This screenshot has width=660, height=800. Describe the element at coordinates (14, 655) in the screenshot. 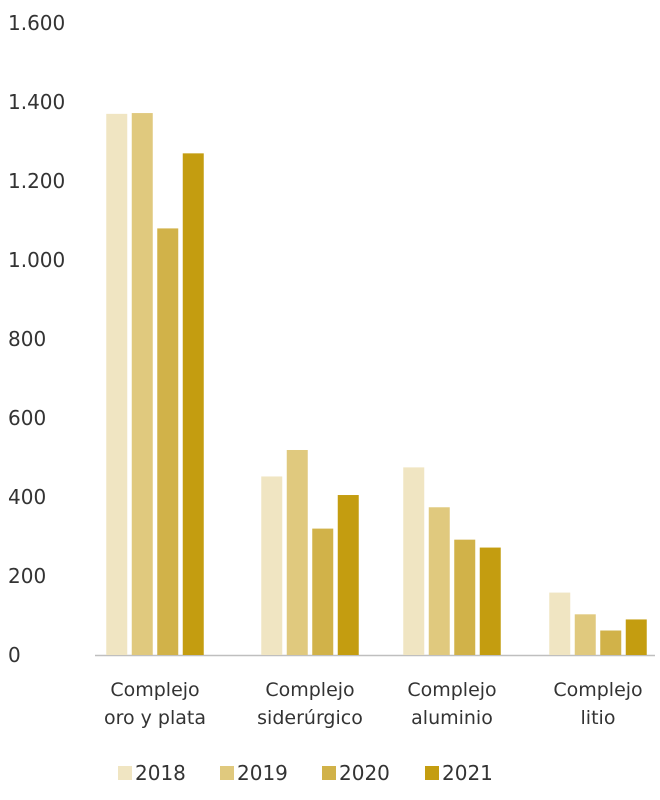

I see `y-tick-label: 0` at that location.